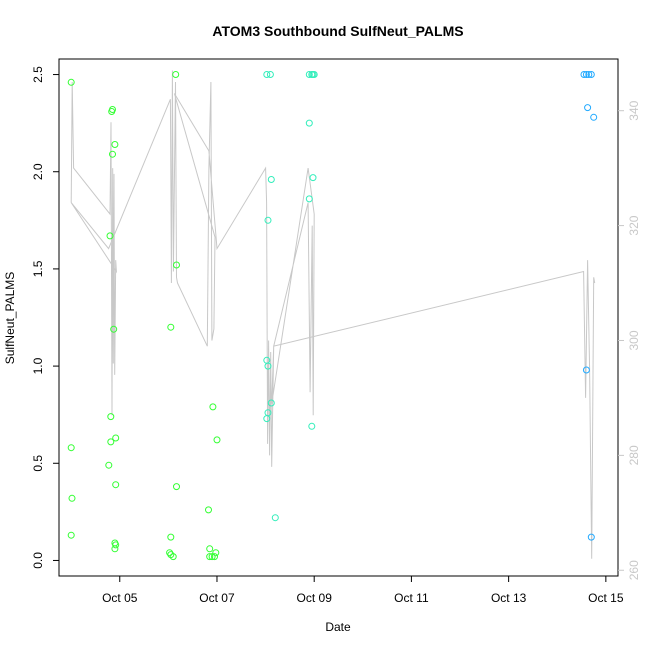  What do you see at coordinates (38, 171) in the screenshot?
I see `y-tick-label: 2.0` at bounding box center [38, 171].